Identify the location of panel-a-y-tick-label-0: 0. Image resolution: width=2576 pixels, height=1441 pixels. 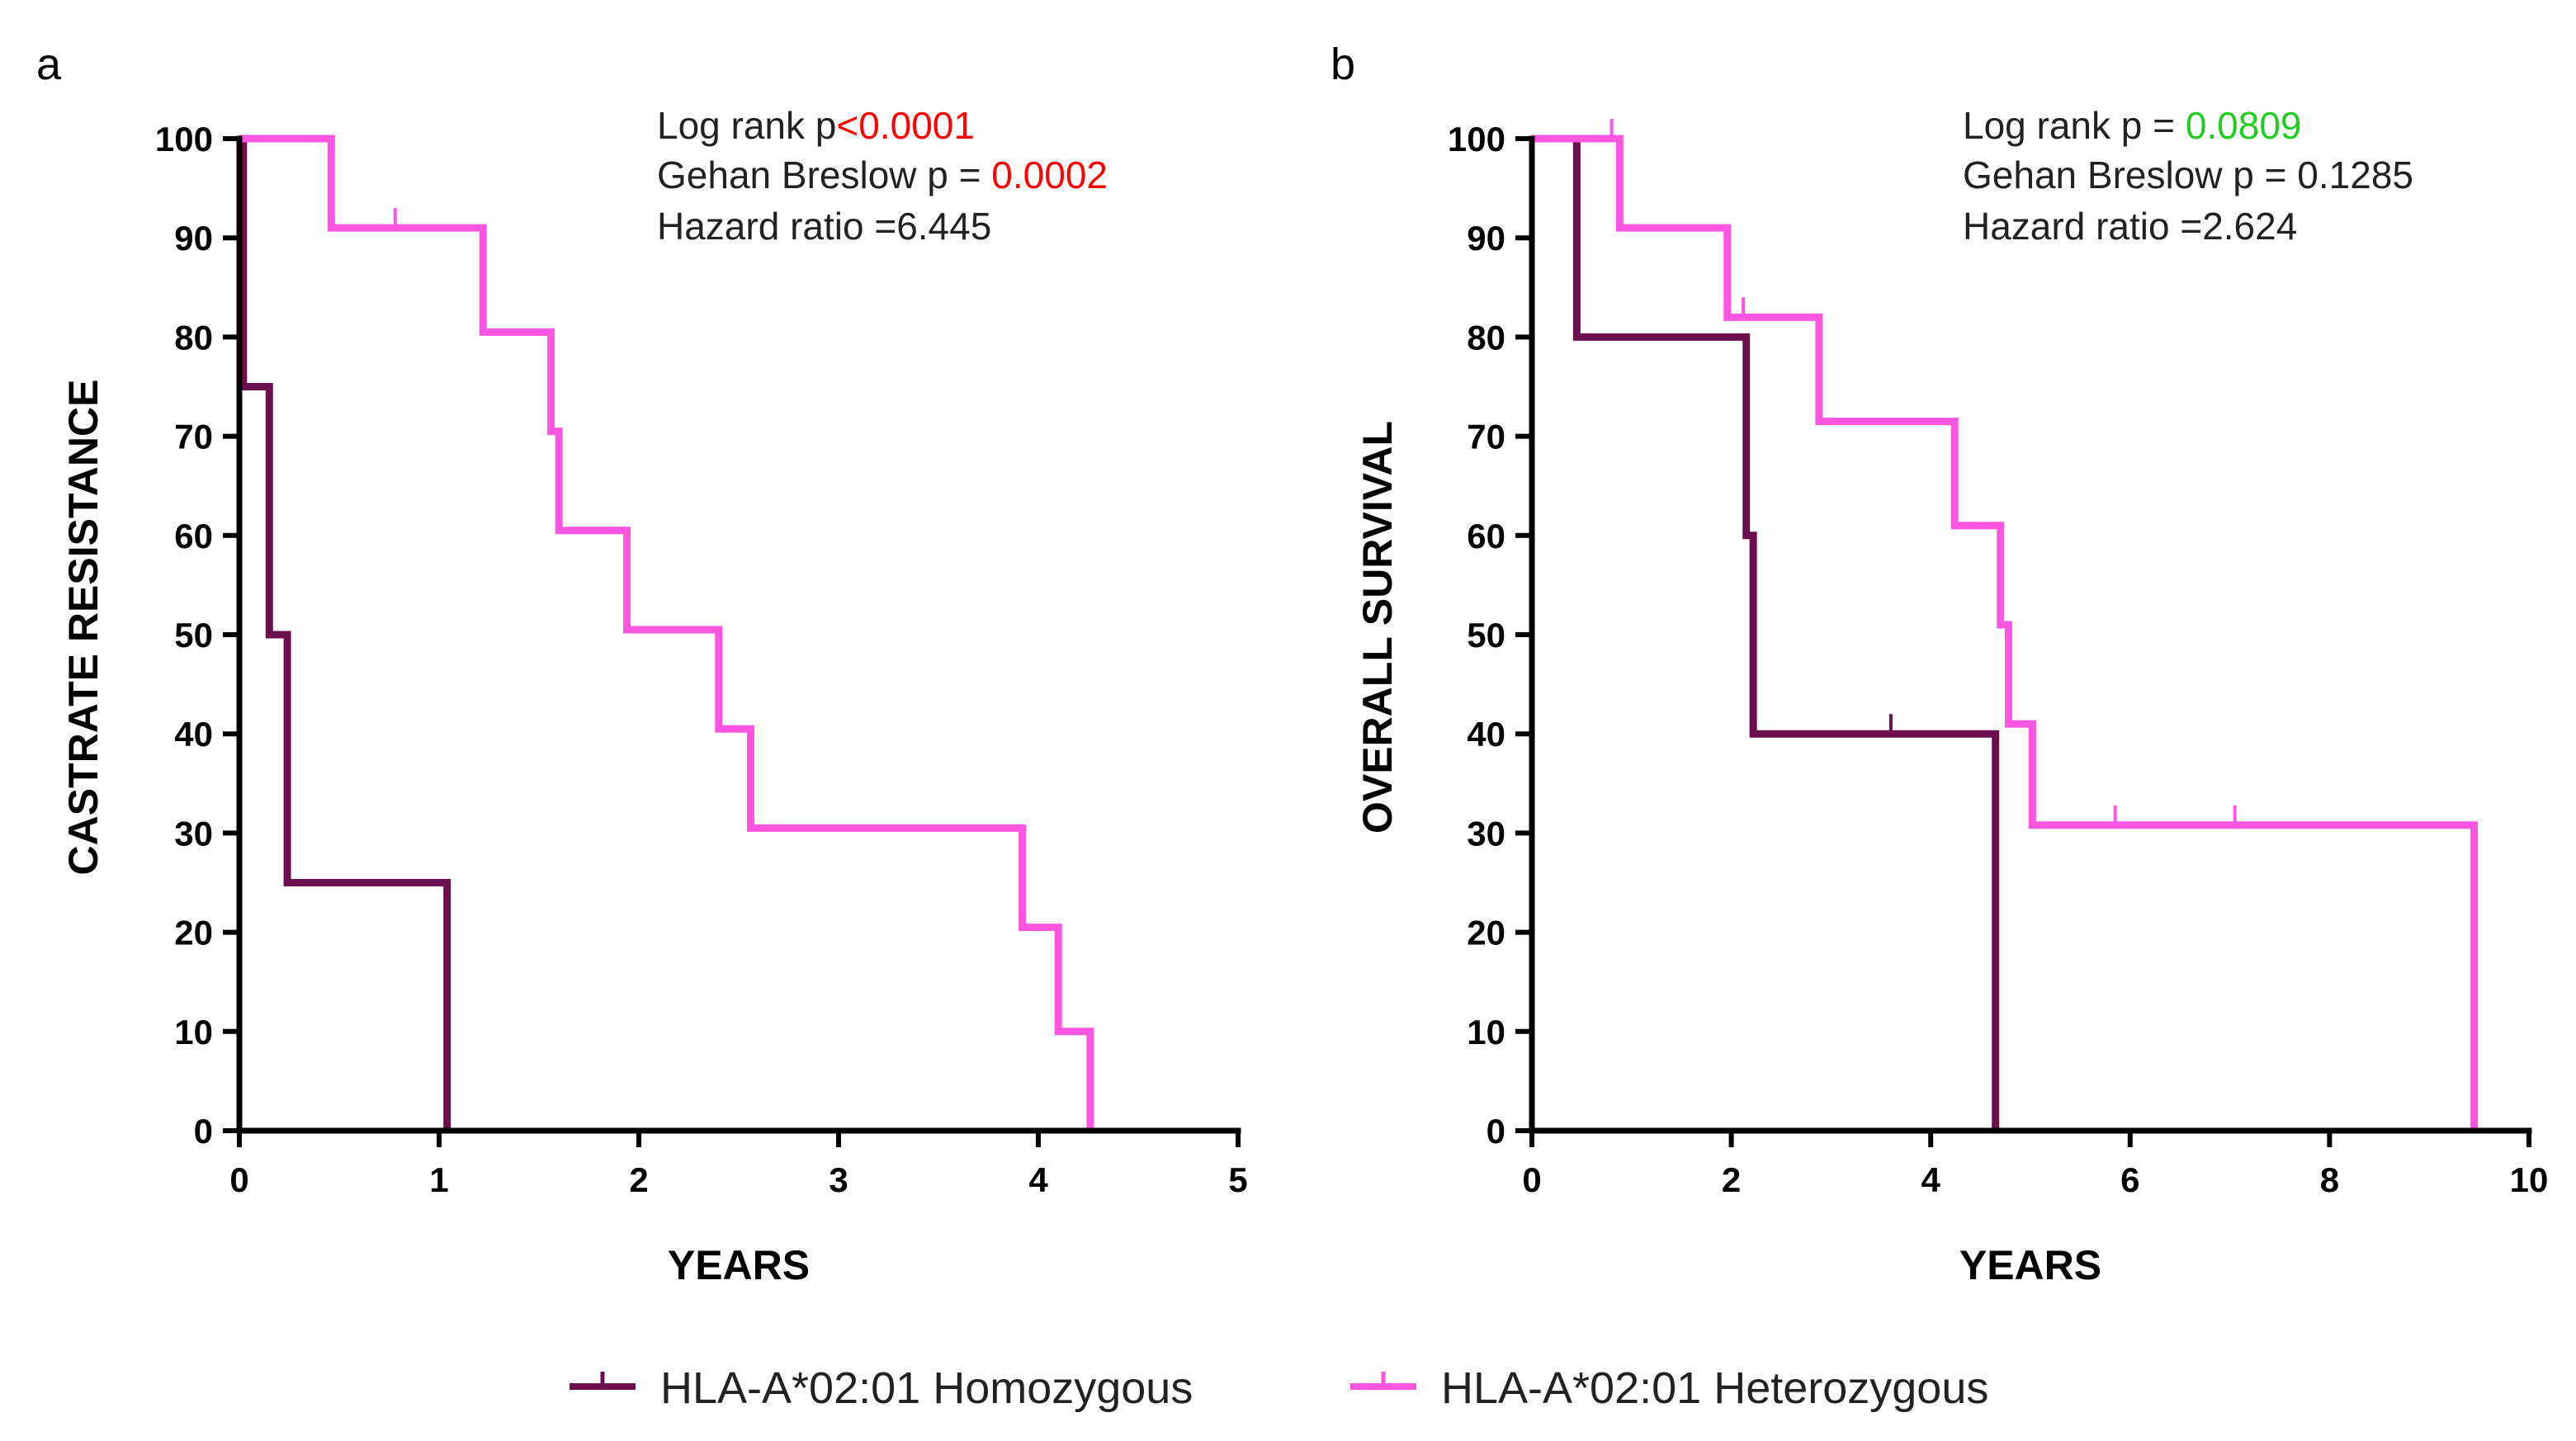
(203, 1131).